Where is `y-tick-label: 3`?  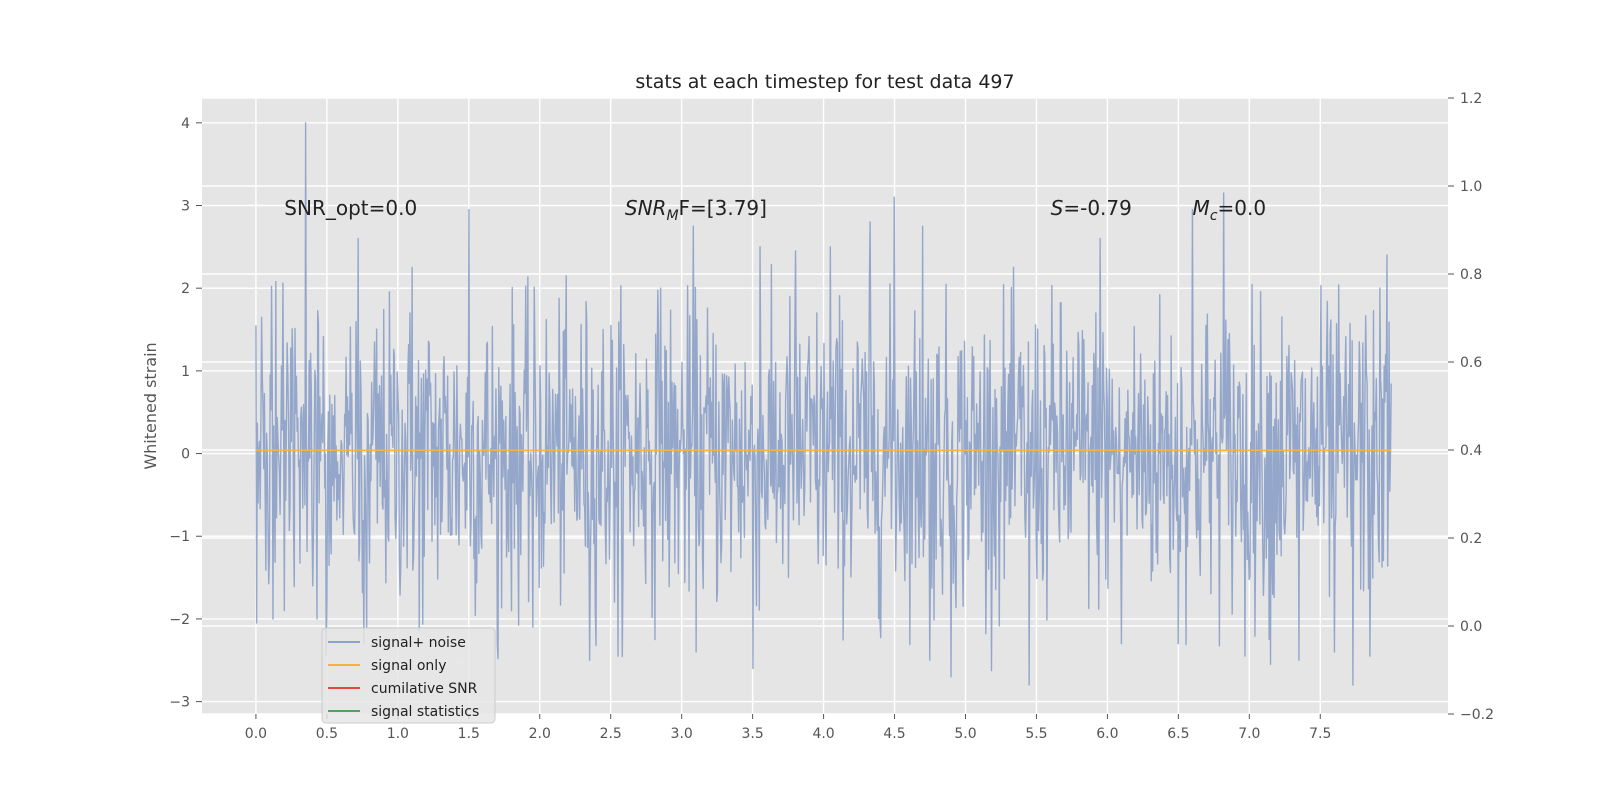
y-tick-label: 3 is located at coordinates (185, 206).